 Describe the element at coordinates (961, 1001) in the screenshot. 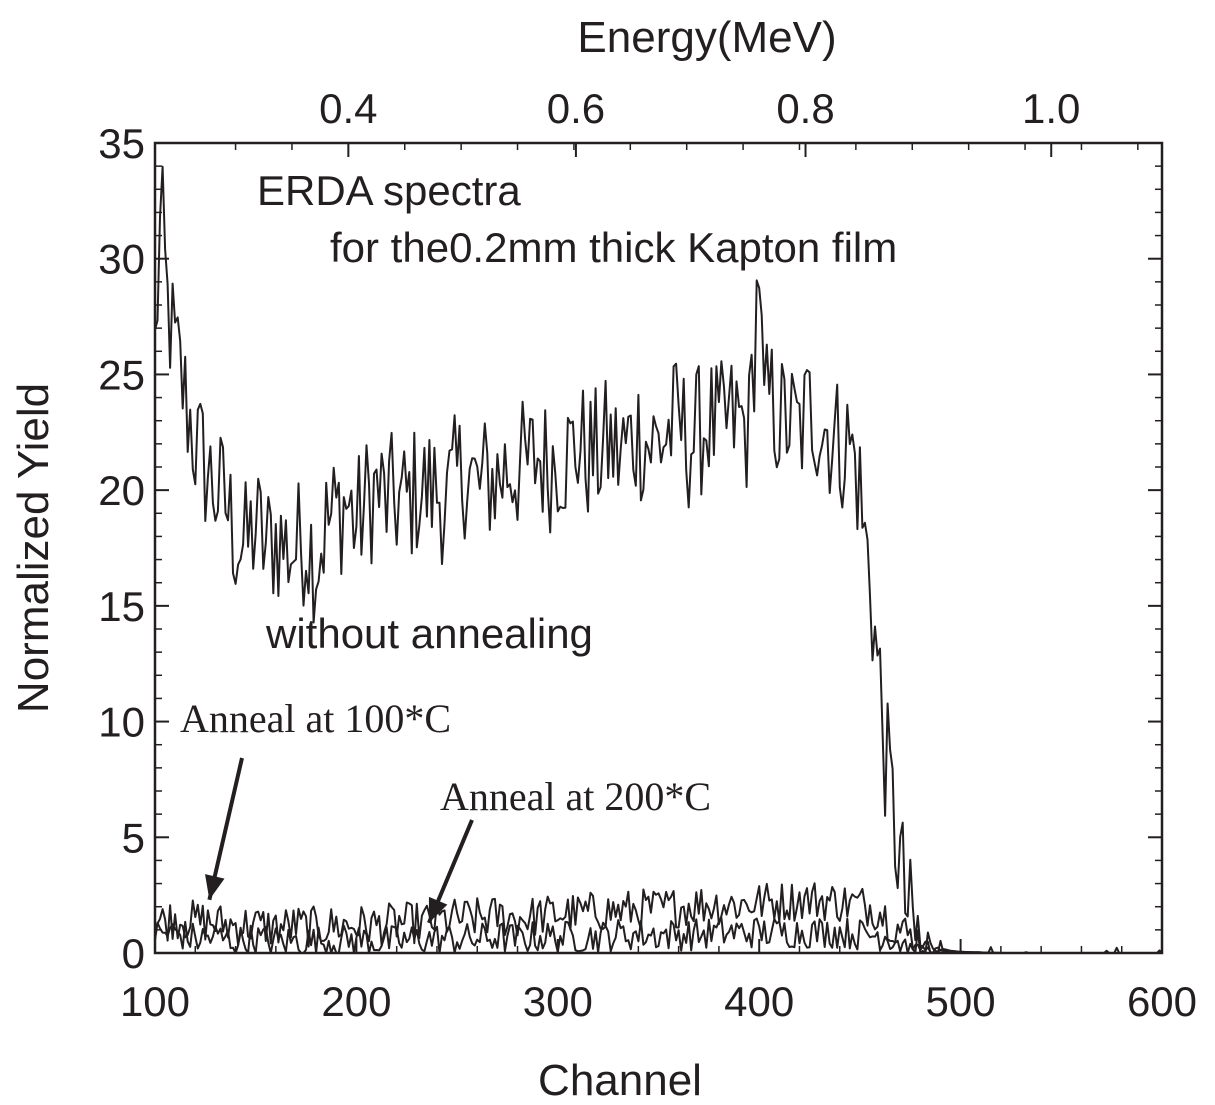

I see `x-tick-label: 500` at that location.